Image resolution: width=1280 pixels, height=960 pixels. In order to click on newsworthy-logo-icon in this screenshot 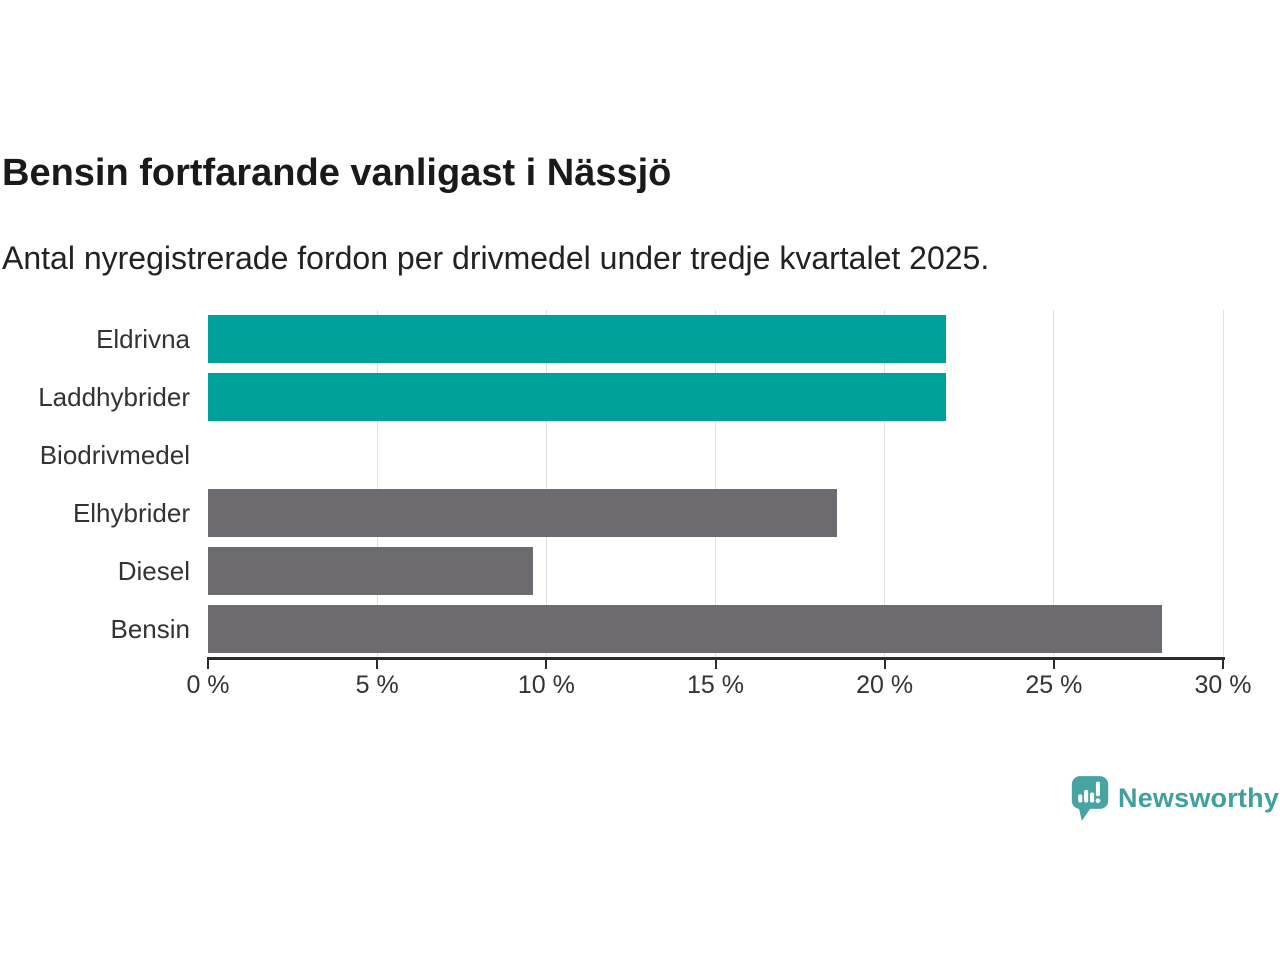, I will do `click(1090, 798)`.